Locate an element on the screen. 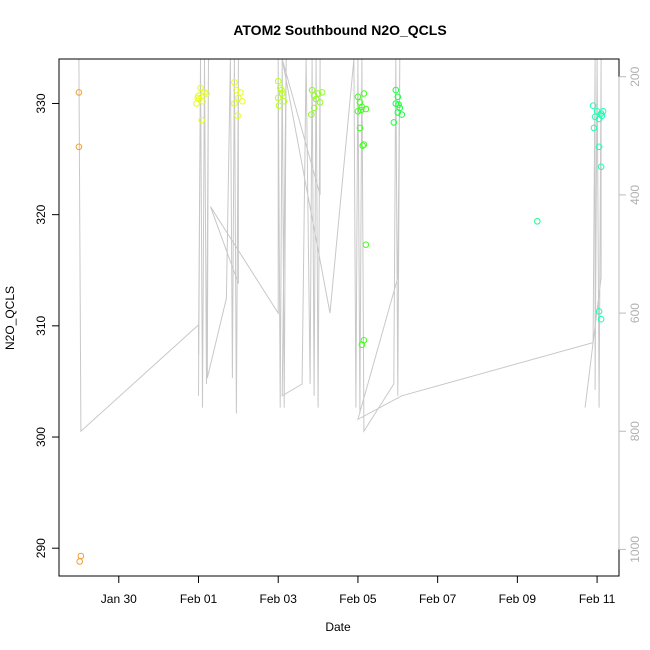  y-tick-label: 300 is located at coordinates (41, 437).